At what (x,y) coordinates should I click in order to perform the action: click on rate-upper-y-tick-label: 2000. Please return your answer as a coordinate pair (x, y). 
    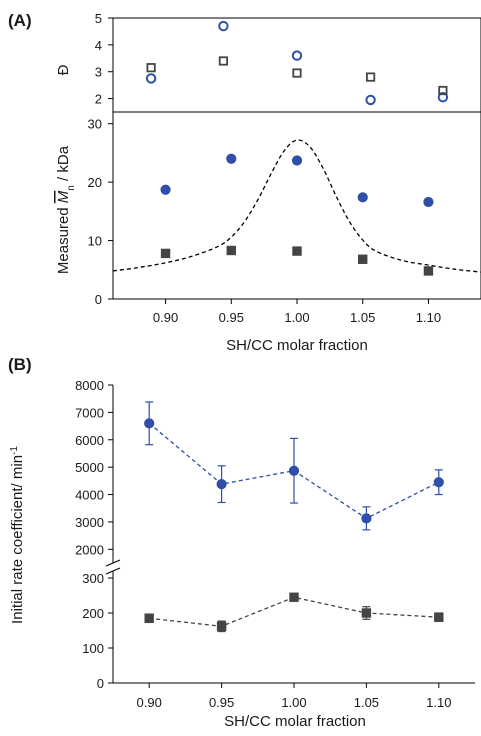
    Looking at the image, I should click on (89, 549).